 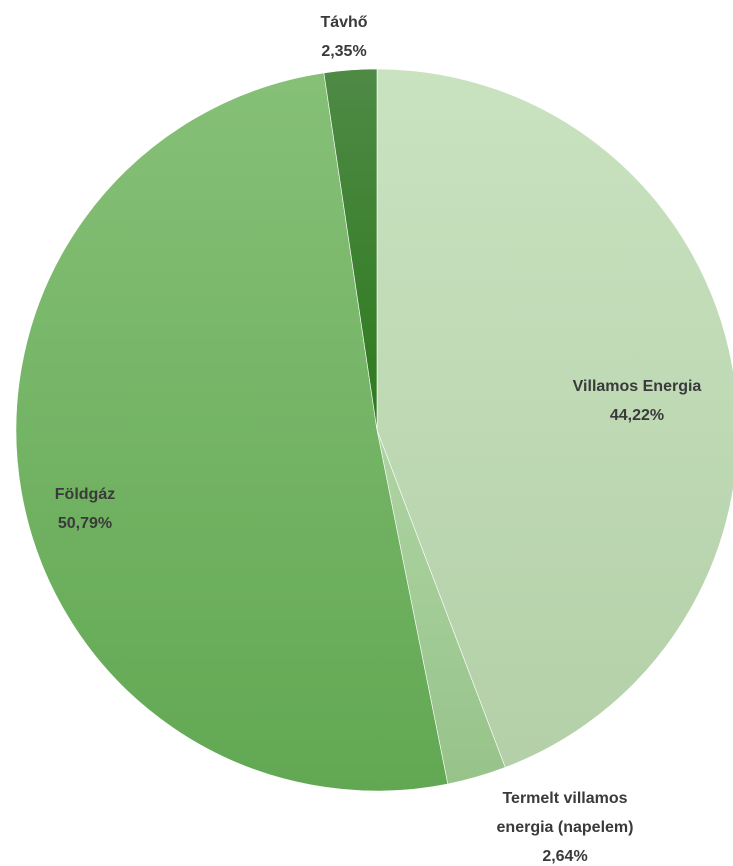 I want to click on slice-label-tavho-value: 2,35%, so click(x=343, y=51).